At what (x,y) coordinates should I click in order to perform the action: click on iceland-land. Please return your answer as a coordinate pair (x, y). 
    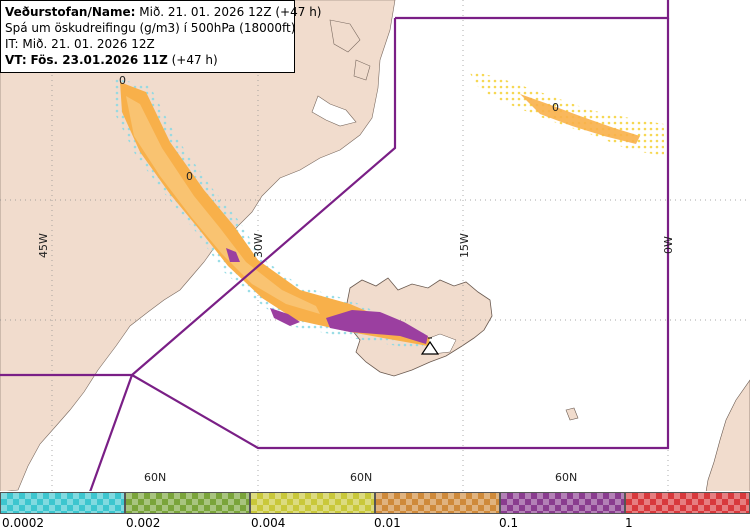
    Looking at the image, I should click on (419, 327).